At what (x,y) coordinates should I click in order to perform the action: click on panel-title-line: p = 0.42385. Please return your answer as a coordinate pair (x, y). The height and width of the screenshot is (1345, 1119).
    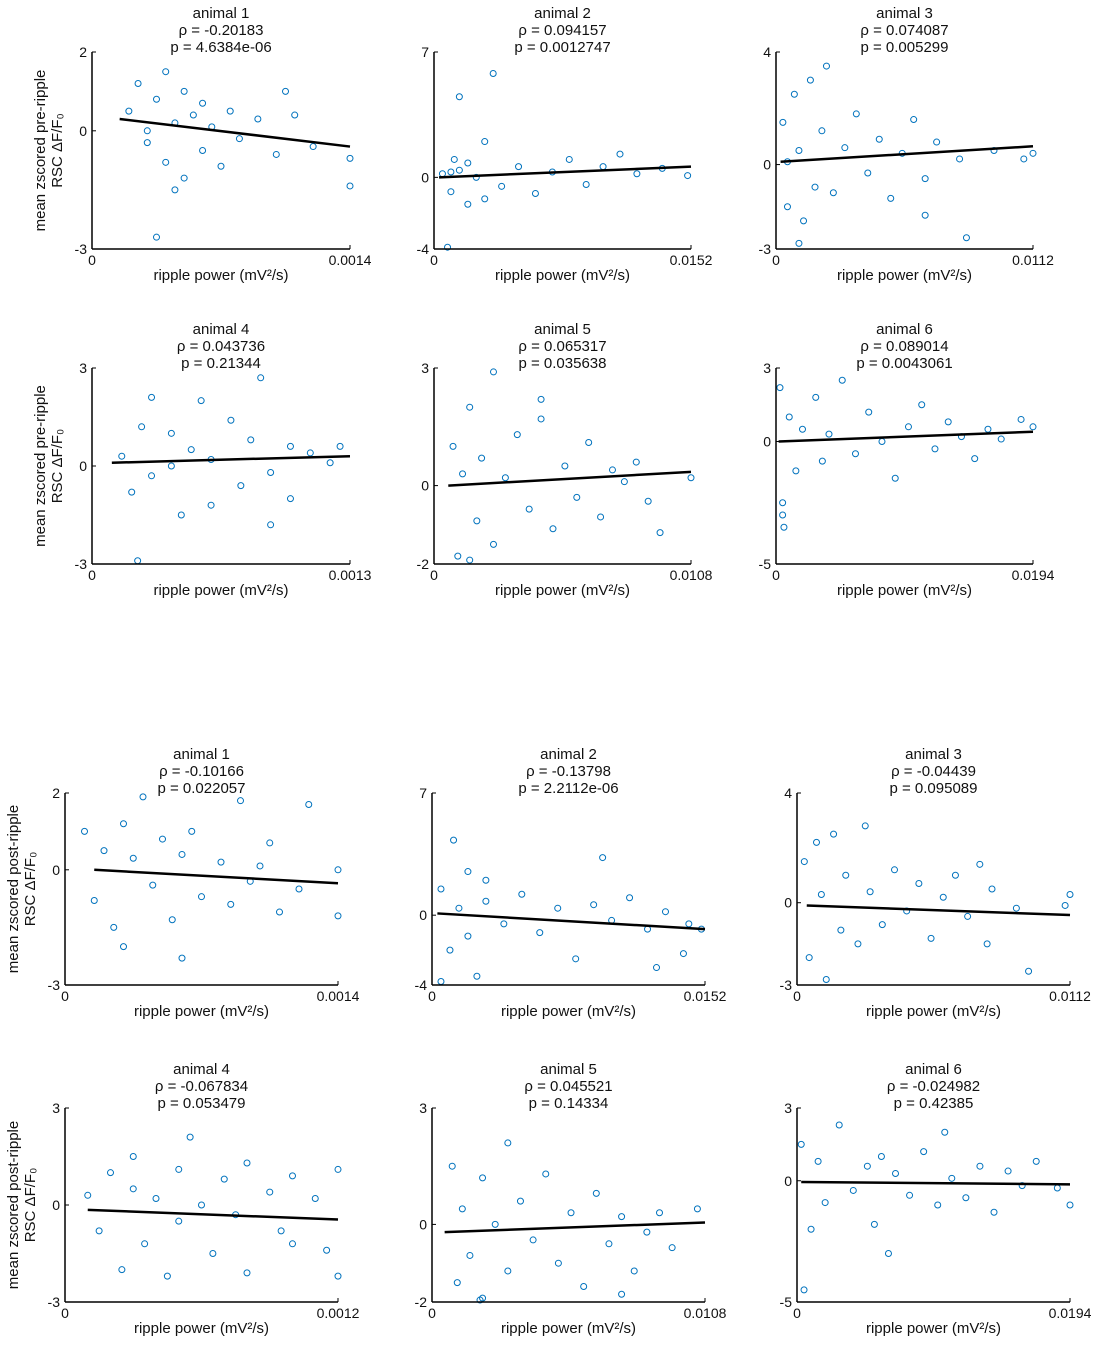
    Looking at the image, I should click on (934, 1103).